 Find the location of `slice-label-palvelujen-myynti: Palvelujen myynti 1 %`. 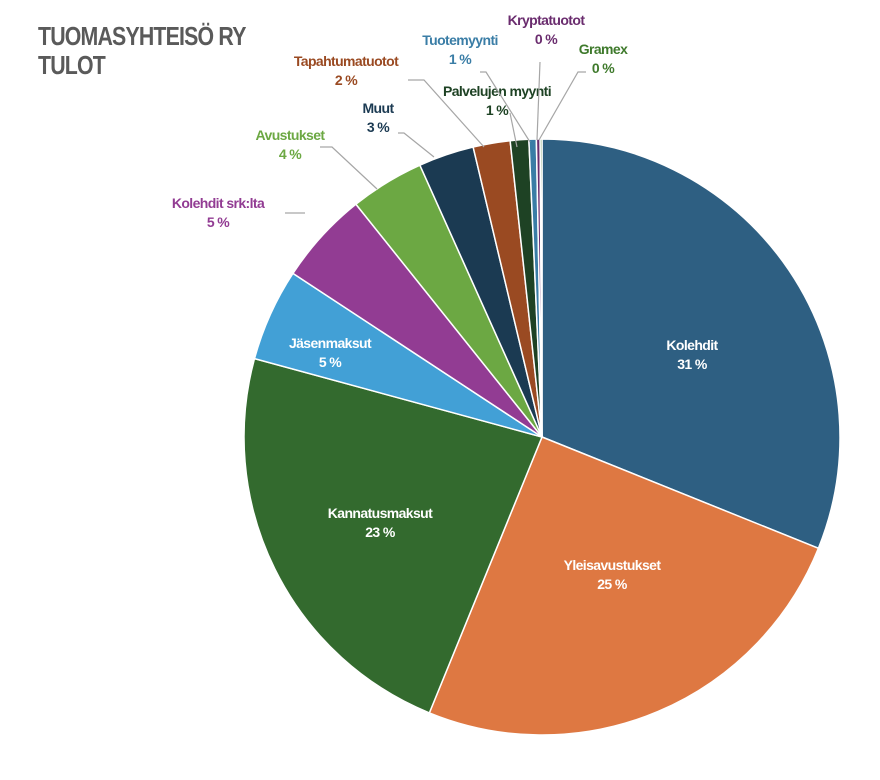

slice-label-palvelujen-myynti: Palvelujen myynti 1 % is located at coordinates (497, 100).